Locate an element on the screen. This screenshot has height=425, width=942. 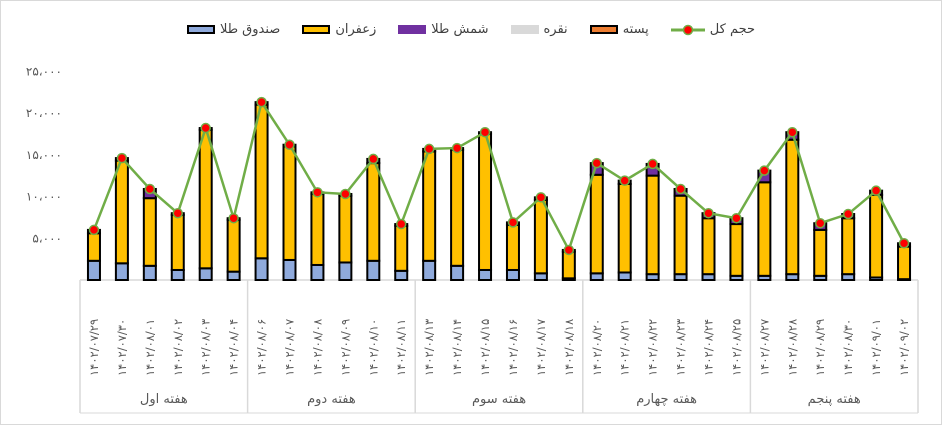
x-tick-label: ۱۴۰۲/۰۸/۱۸ is located at coordinates (569, 347).